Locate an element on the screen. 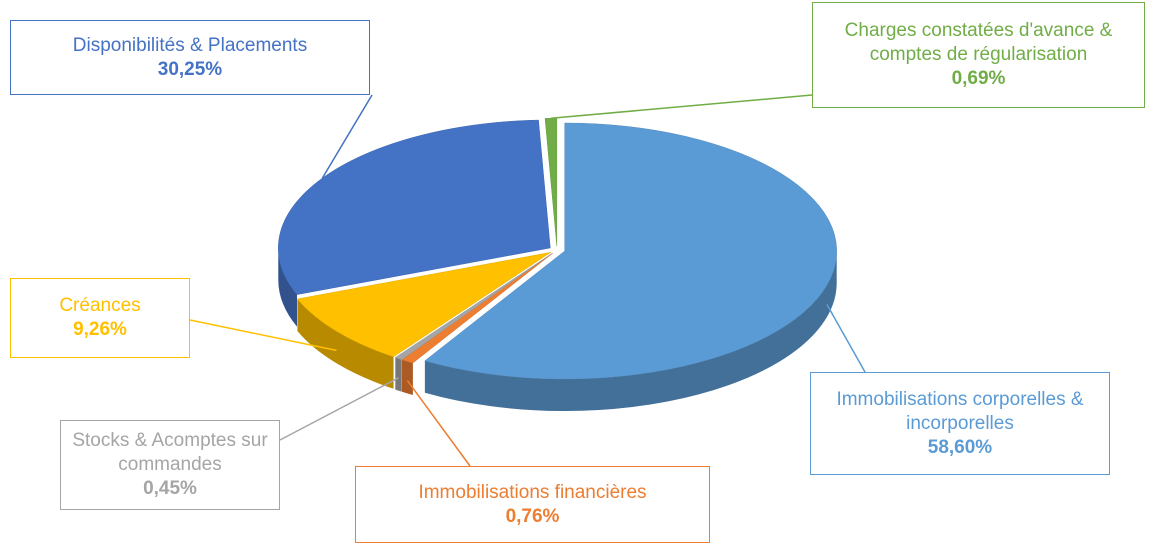 The width and height of the screenshot is (1150, 544). data-label: Créances 9,26% is located at coordinates (100, 318).